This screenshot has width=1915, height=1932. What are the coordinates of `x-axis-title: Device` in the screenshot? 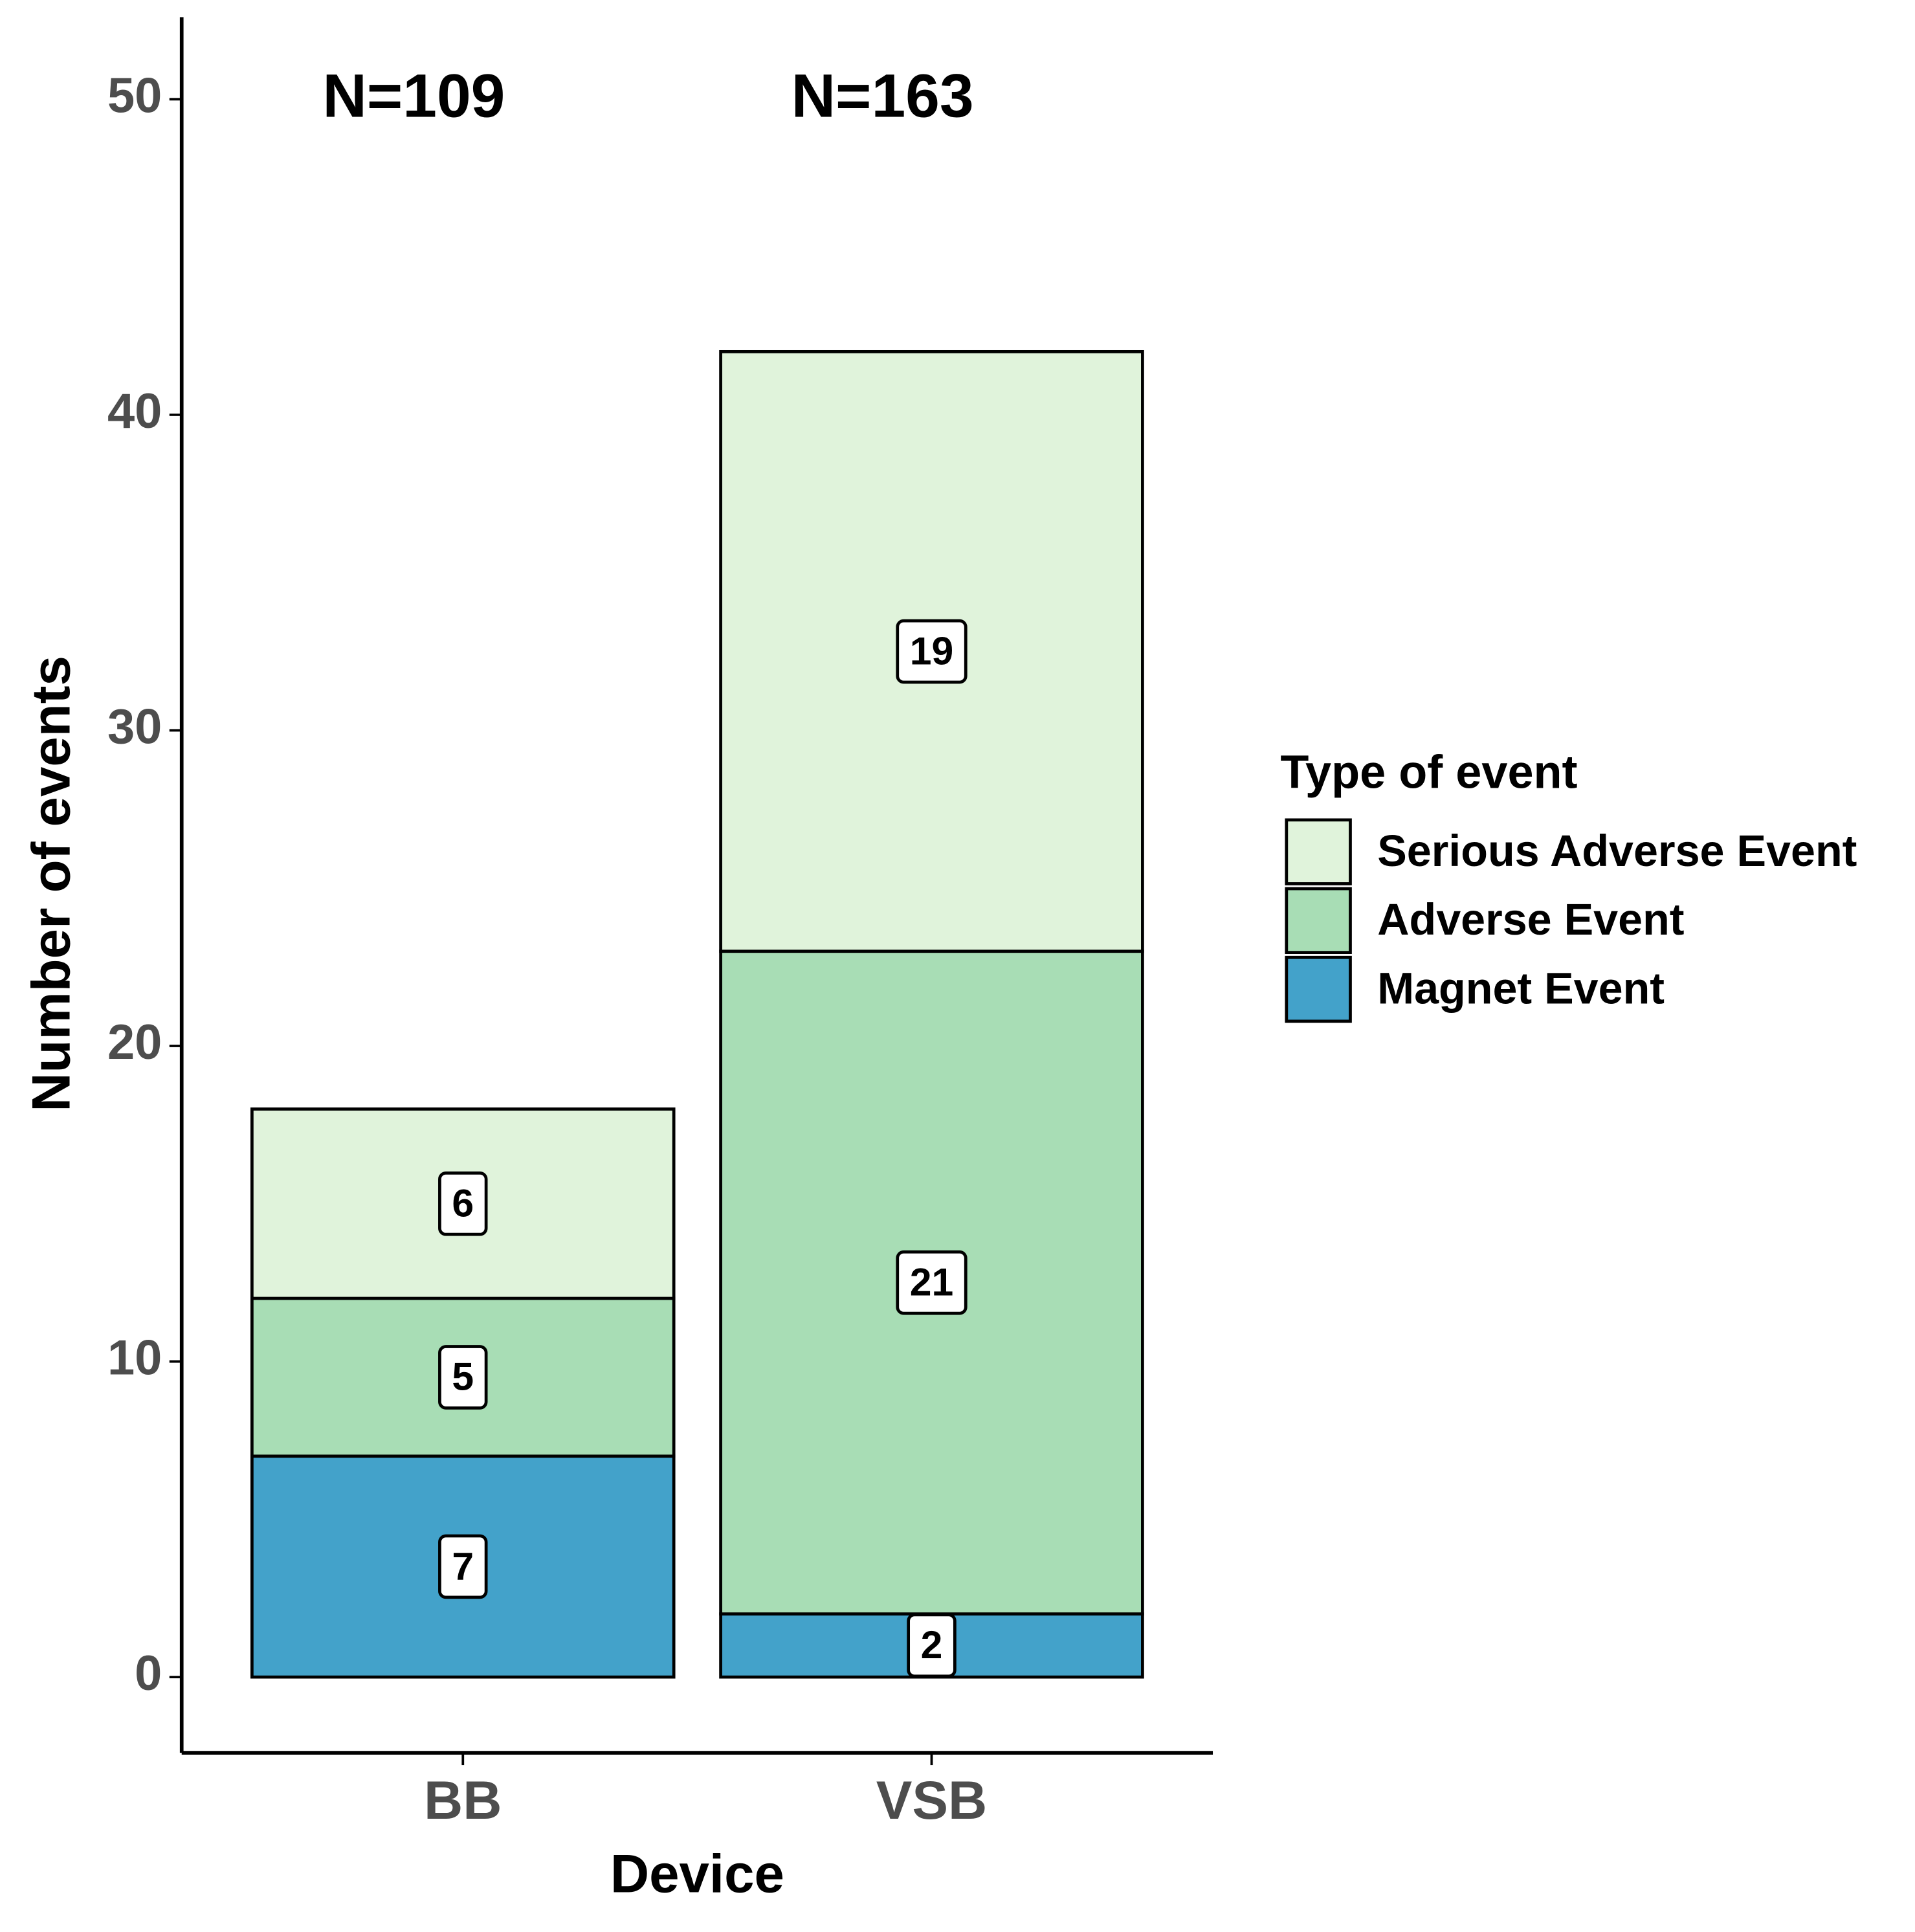 It's located at (697, 1873).